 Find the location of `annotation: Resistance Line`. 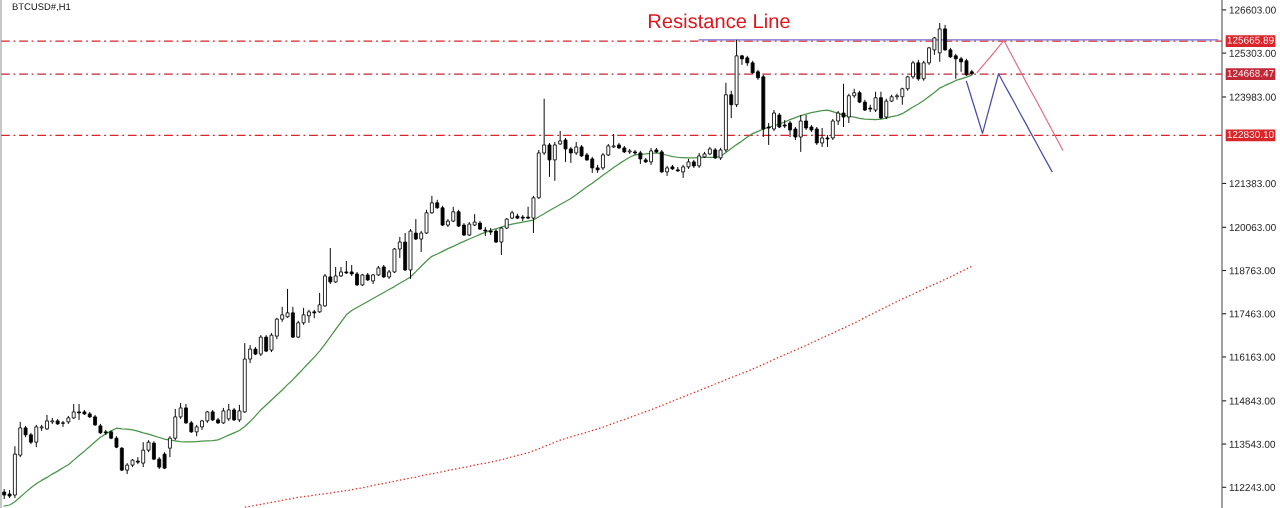

annotation: Resistance Line is located at coordinates (719, 21).